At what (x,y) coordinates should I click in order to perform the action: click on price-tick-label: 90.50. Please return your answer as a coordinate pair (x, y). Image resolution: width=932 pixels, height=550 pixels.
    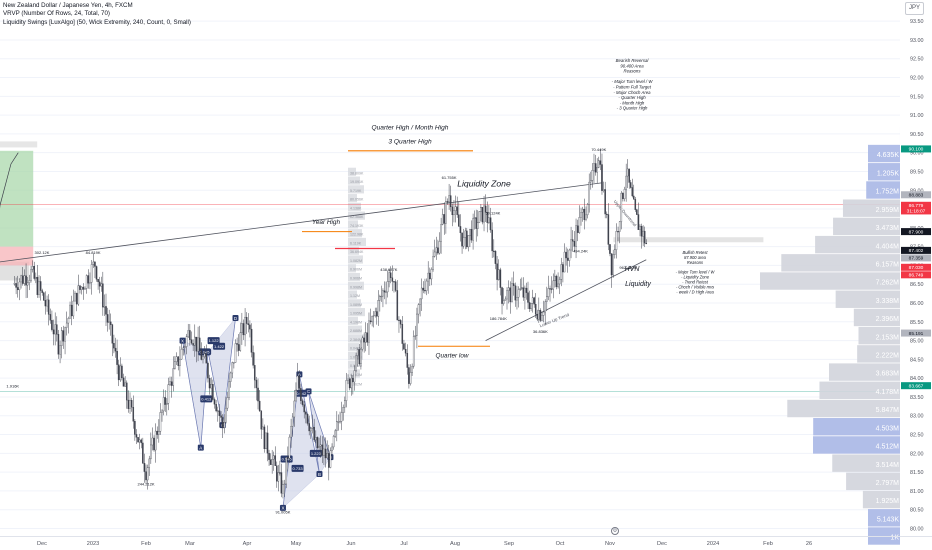
    Looking at the image, I should click on (917, 135).